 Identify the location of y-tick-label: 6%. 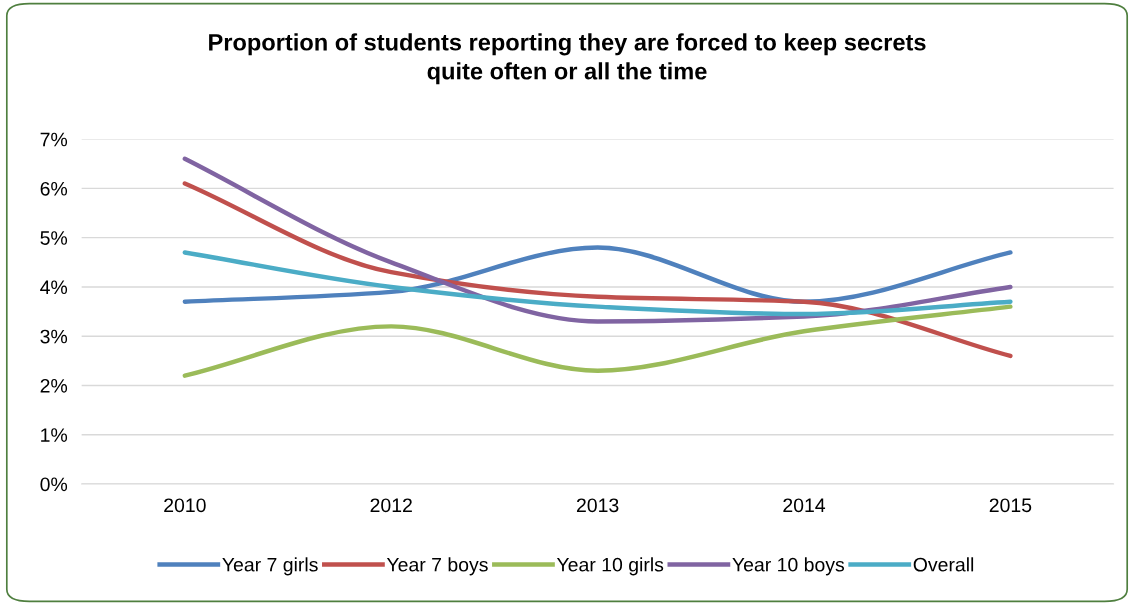
(54, 188).